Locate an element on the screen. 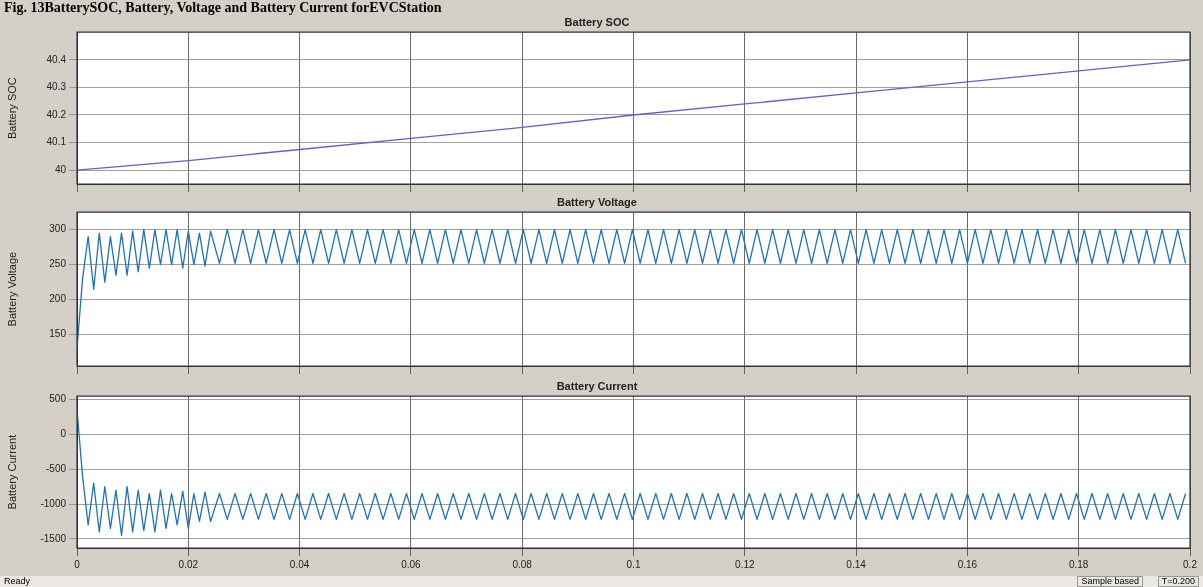 Image resolution: width=1203 pixels, height=587 pixels. text: Sample based is located at coordinates (1110, 581).